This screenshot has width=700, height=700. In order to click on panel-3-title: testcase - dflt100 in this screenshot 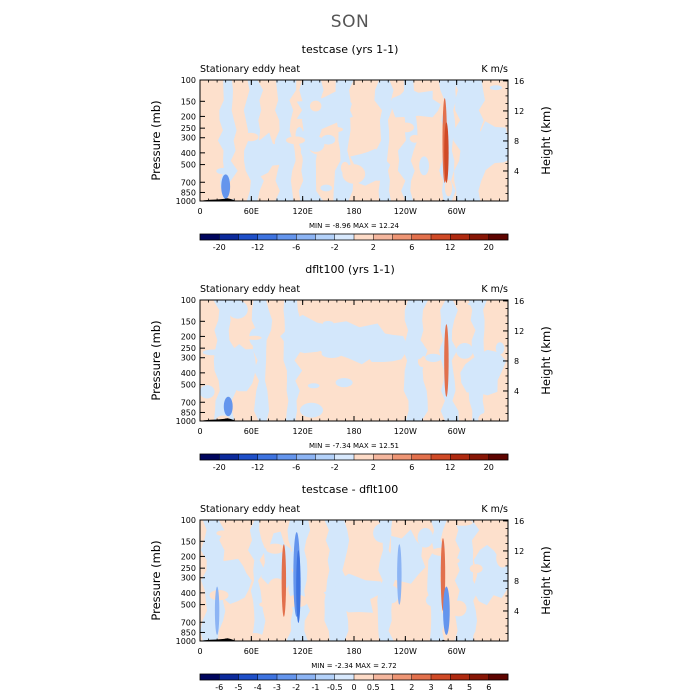, I will do `click(350, 489)`.